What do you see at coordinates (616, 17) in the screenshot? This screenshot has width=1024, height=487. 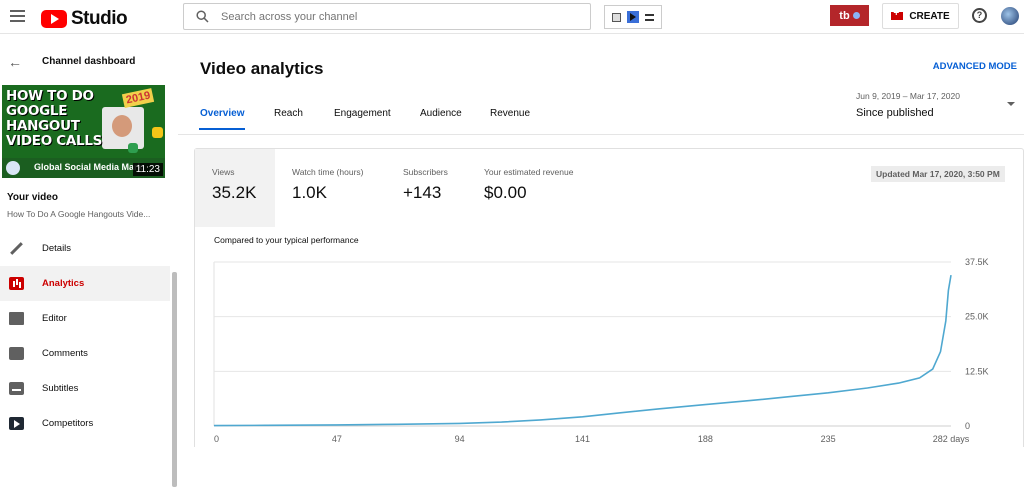 I see `extension-chart-icon` at bounding box center [616, 17].